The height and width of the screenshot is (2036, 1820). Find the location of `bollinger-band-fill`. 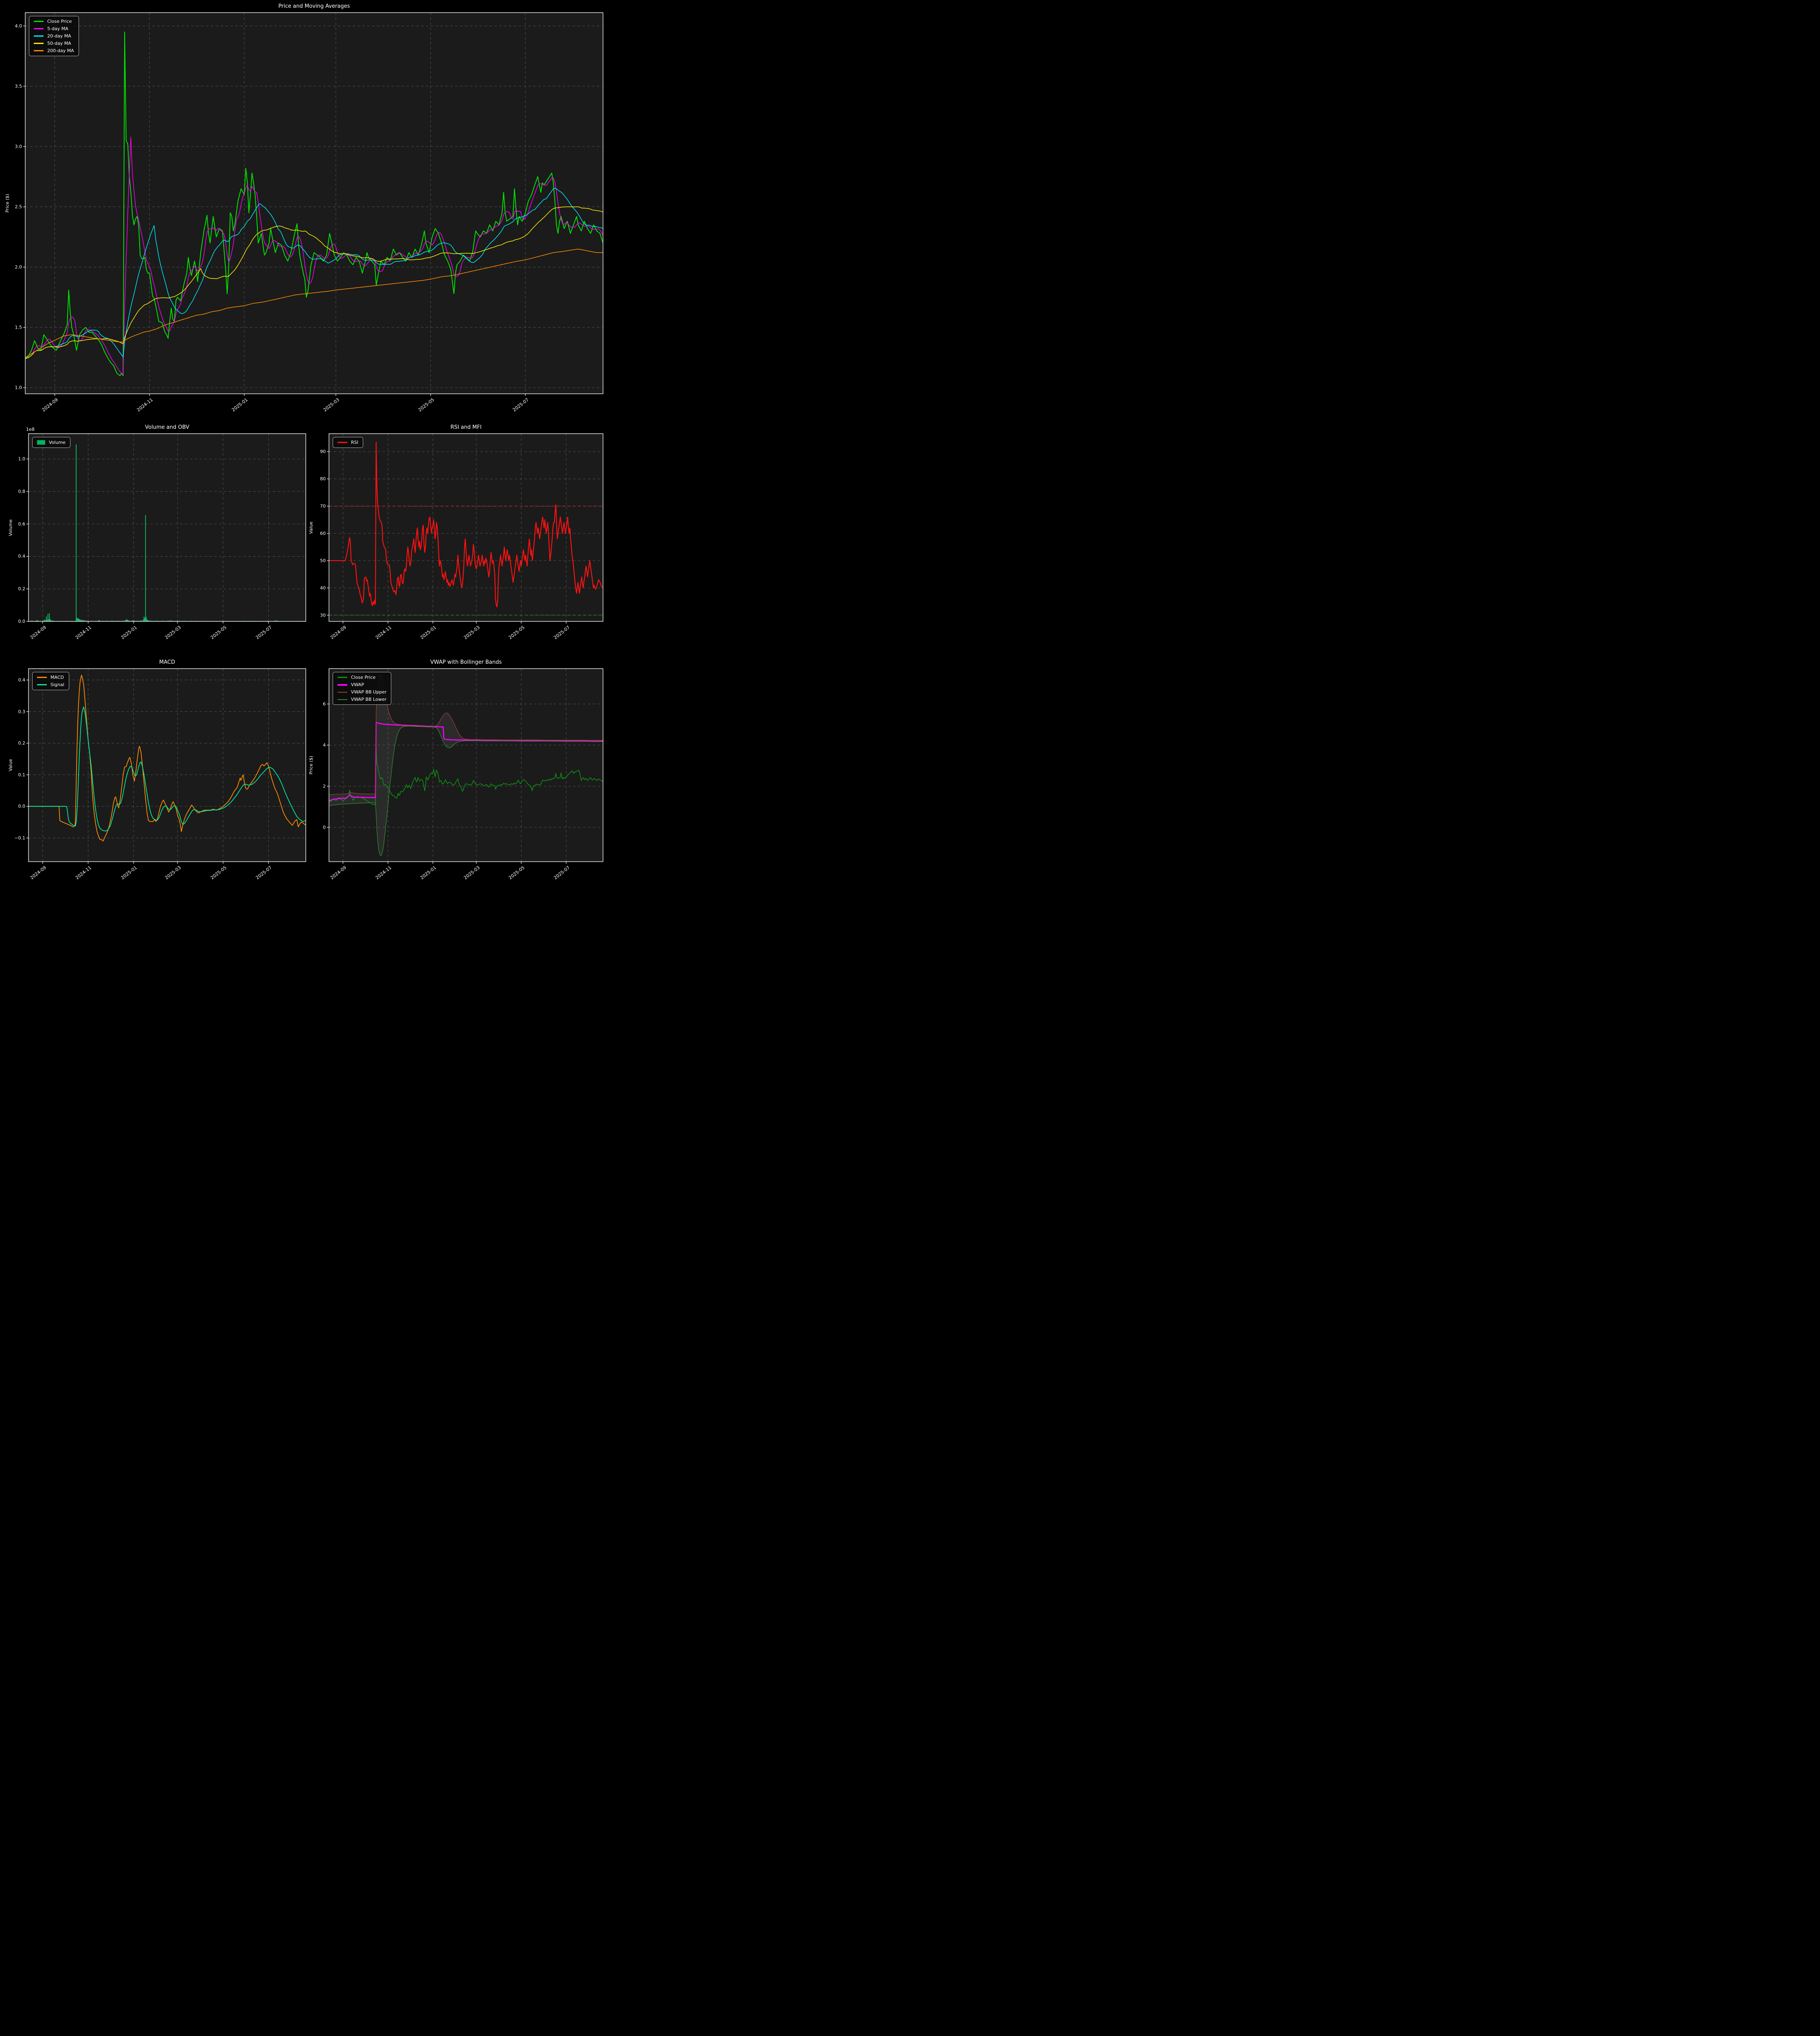

bollinger-band-fill is located at coordinates (466, 765).